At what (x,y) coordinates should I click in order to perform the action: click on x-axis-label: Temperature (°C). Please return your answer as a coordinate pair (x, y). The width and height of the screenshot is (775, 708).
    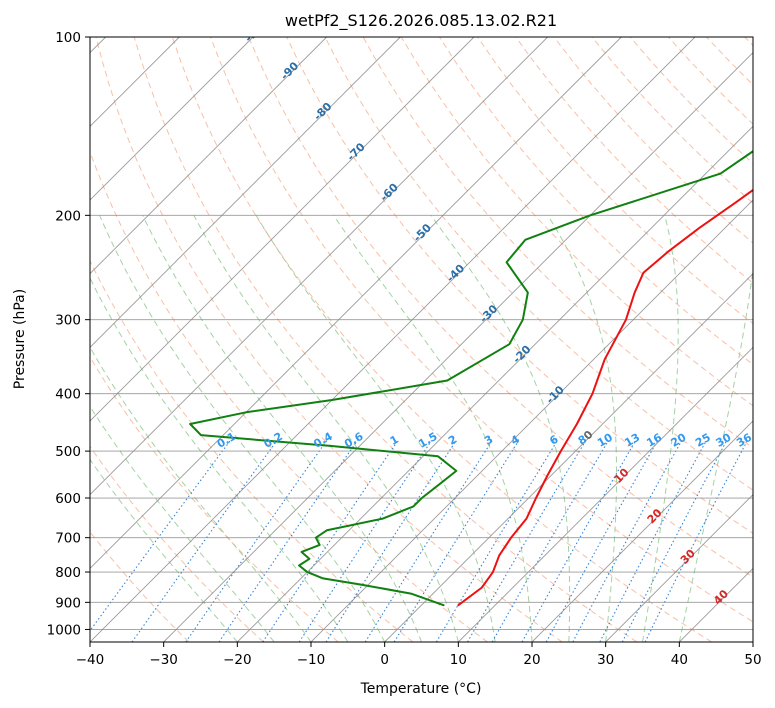
    Looking at the image, I should click on (421, 689).